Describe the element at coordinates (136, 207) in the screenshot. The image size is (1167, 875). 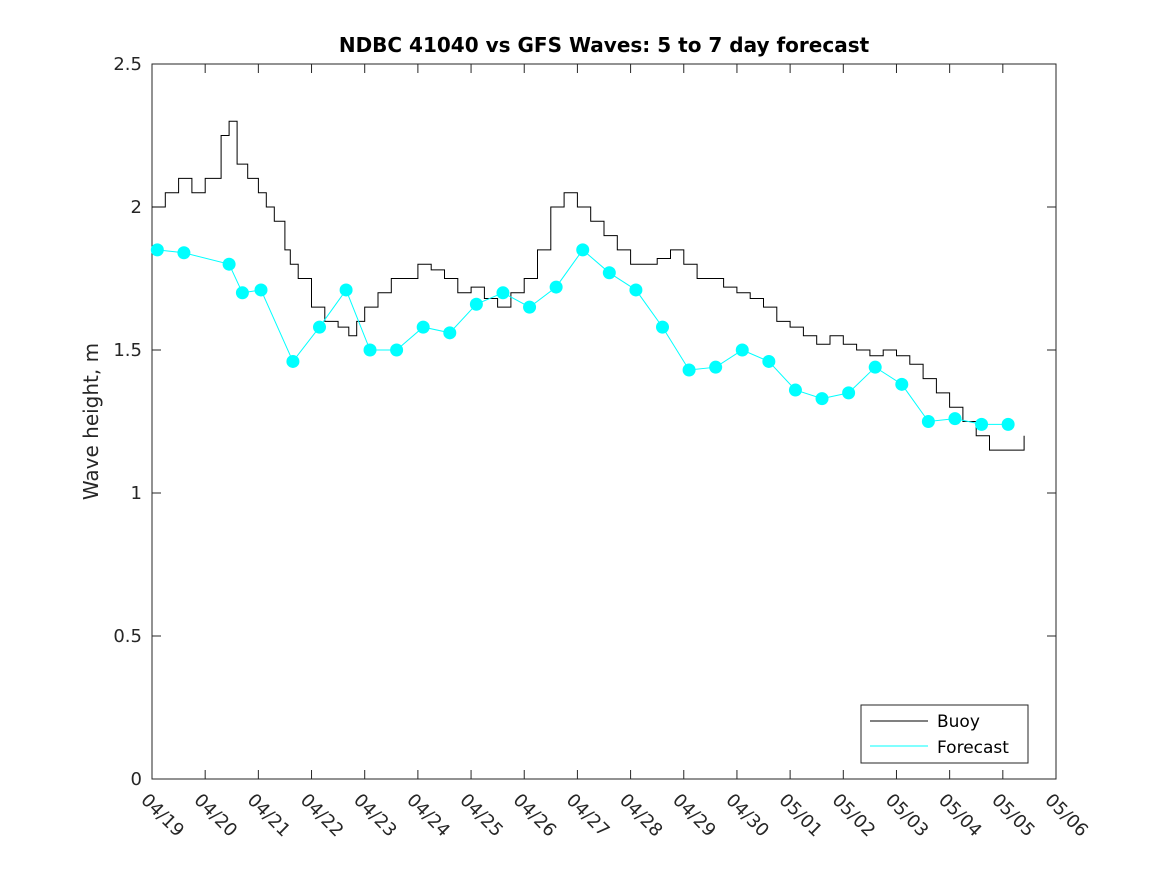
I see `y-tick-label: 2` at that location.